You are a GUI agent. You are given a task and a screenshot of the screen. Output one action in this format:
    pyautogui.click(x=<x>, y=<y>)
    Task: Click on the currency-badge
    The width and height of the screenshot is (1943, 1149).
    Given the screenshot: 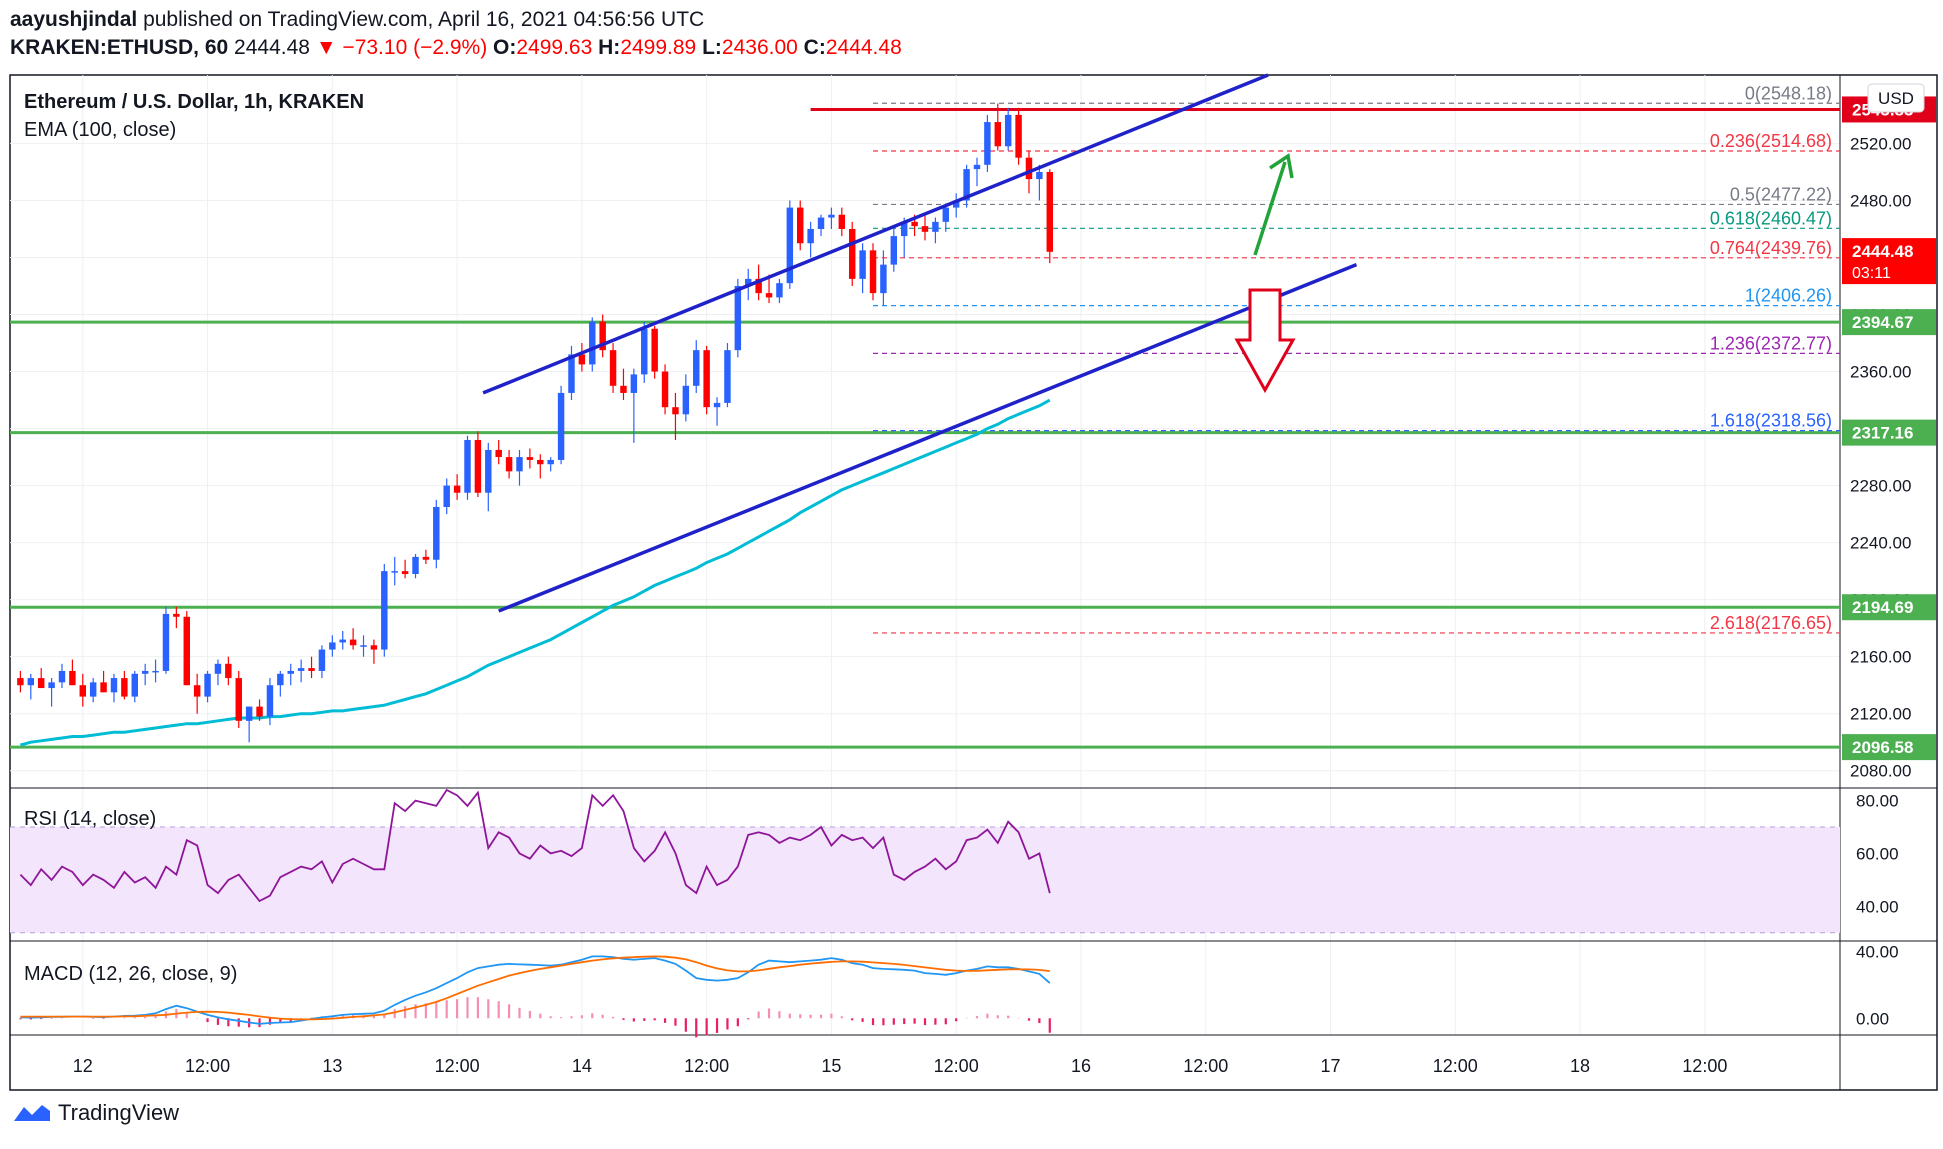 What is the action you would take?
    pyautogui.click(x=1896, y=98)
    